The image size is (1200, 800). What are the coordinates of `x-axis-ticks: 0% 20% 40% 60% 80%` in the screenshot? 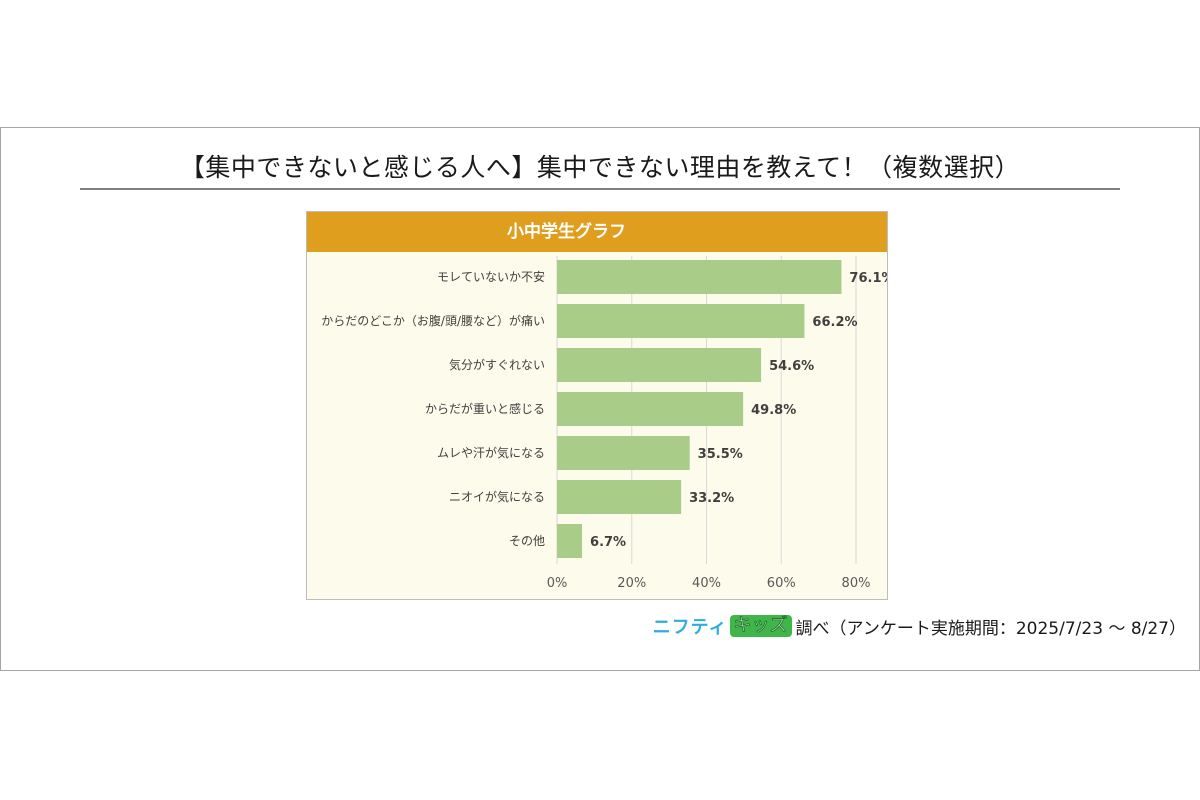 It's located at (709, 583).